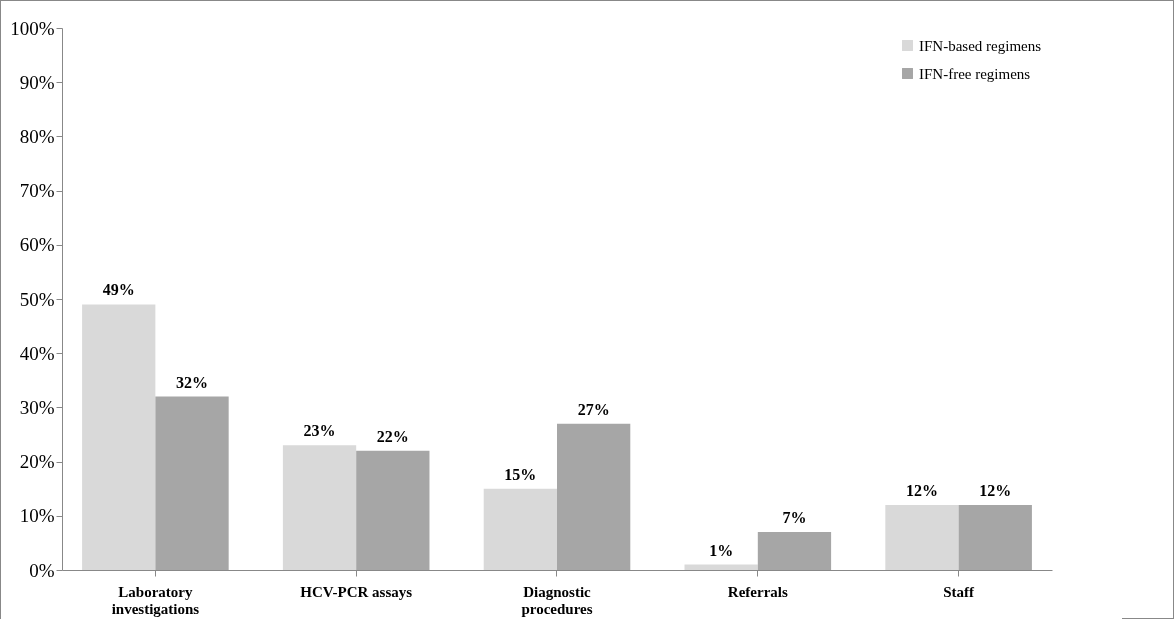 Image resolution: width=1176 pixels, height=621 pixels. What do you see at coordinates (37, 136) in the screenshot?
I see `y-tick-label: 80%` at bounding box center [37, 136].